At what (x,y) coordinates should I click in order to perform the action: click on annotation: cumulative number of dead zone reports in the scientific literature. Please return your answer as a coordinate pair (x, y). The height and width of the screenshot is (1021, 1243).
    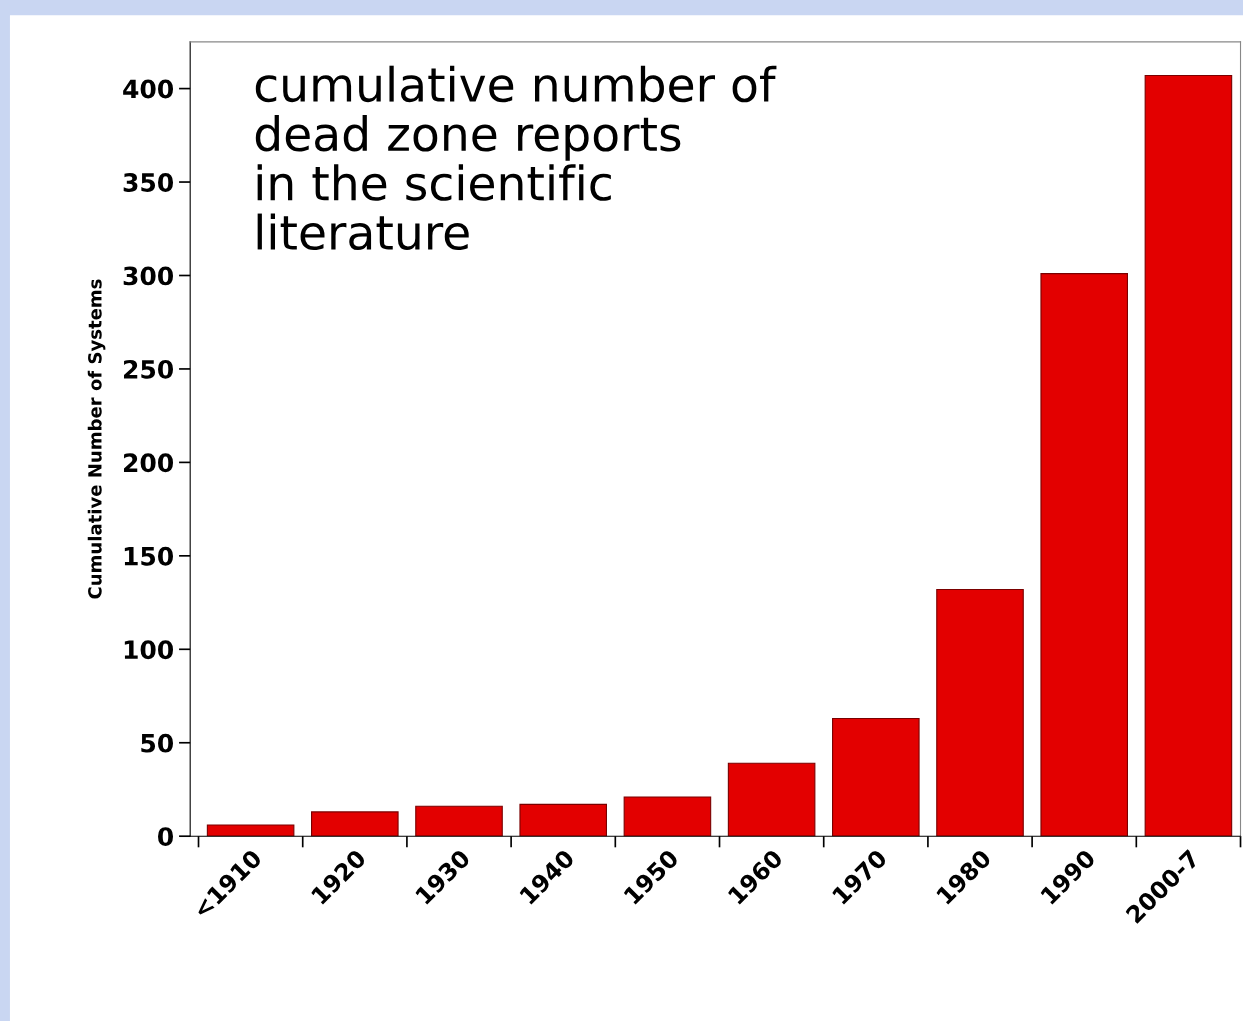
    Looking at the image, I should click on (516, 158).